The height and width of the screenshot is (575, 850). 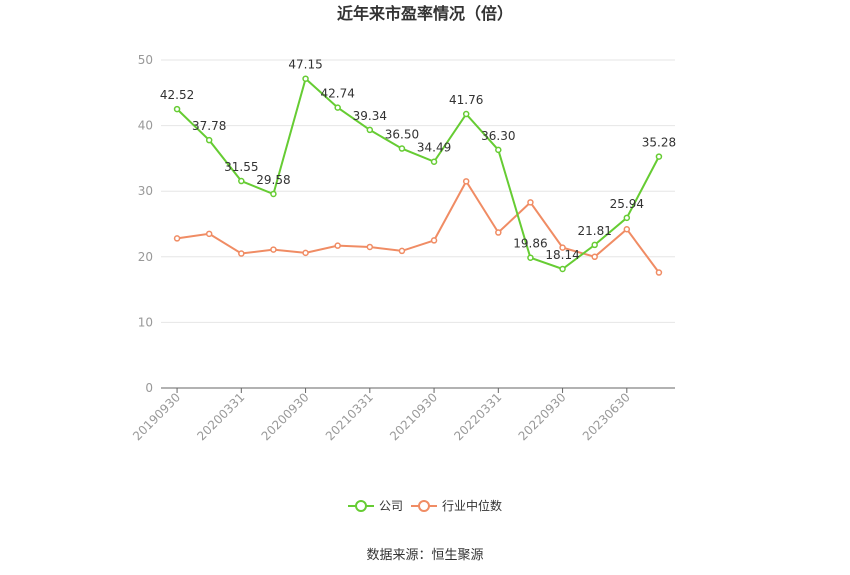 What do you see at coordinates (145, 126) in the screenshot?
I see `y-tick-label-40: 40` at bounding box center [145, 126].